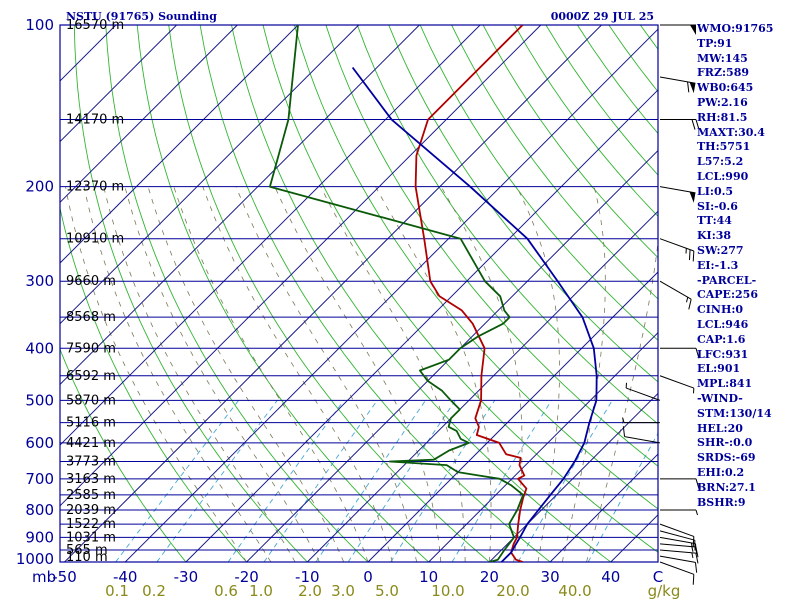 This screenshot has height=600, width=800. Describe the element at coordinates (141, 16) in the screenshot. I see `chart-title: NSTU (91765) Sounding` at that location.